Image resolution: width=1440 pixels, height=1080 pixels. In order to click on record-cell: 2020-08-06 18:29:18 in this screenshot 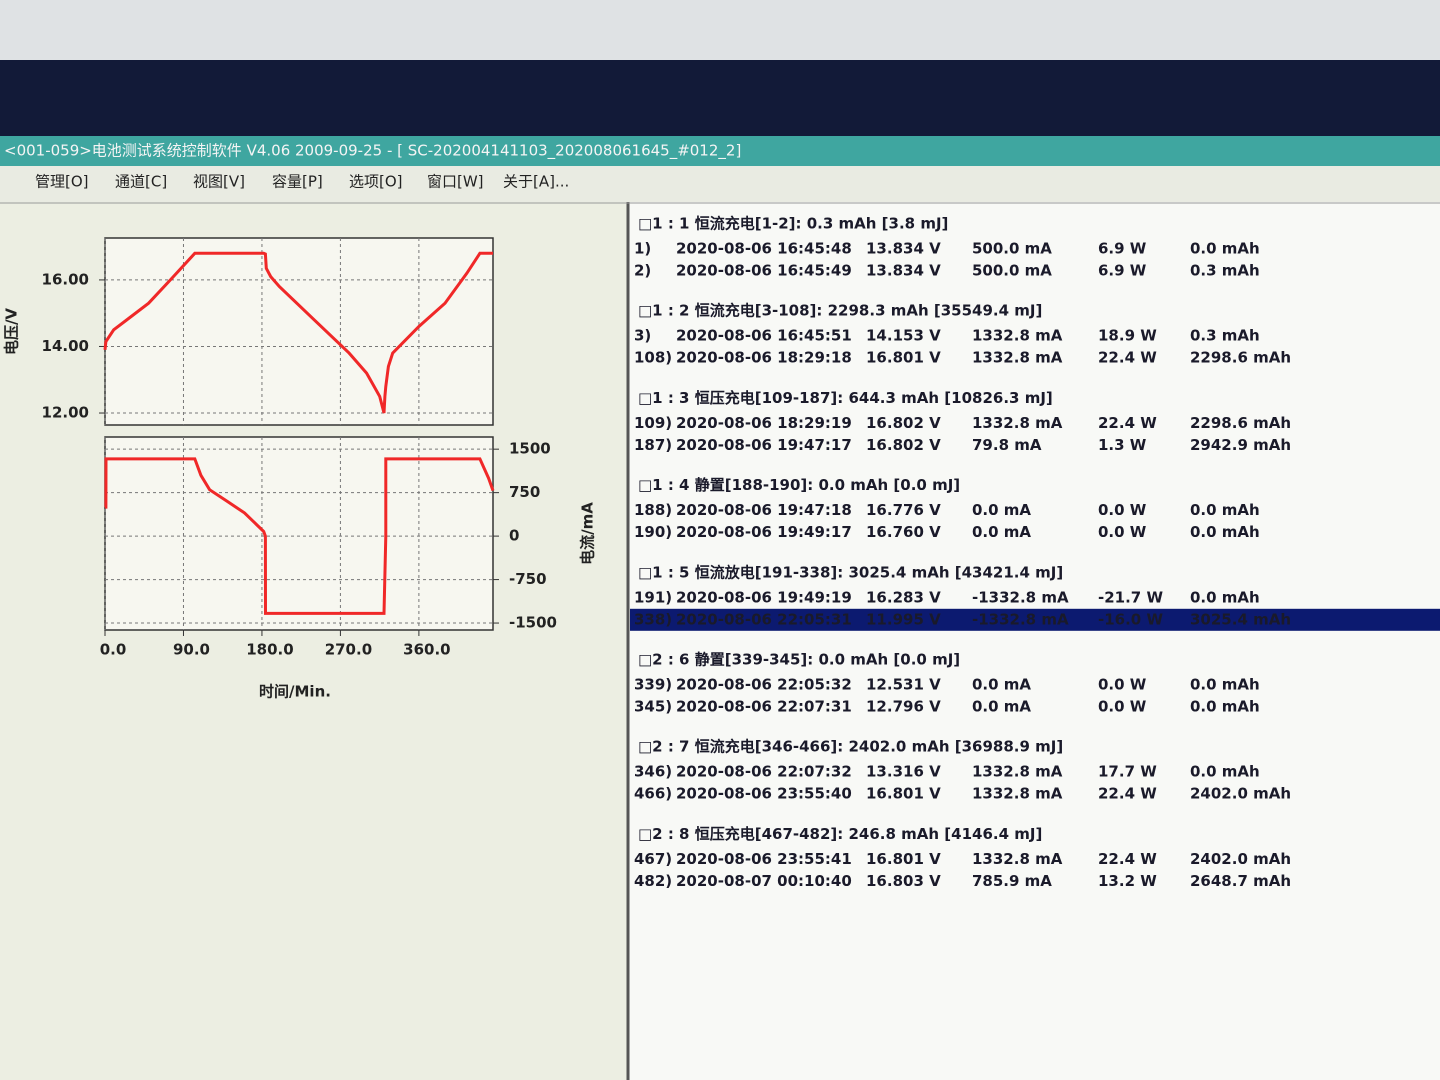, I will do `click(764, 358)`.